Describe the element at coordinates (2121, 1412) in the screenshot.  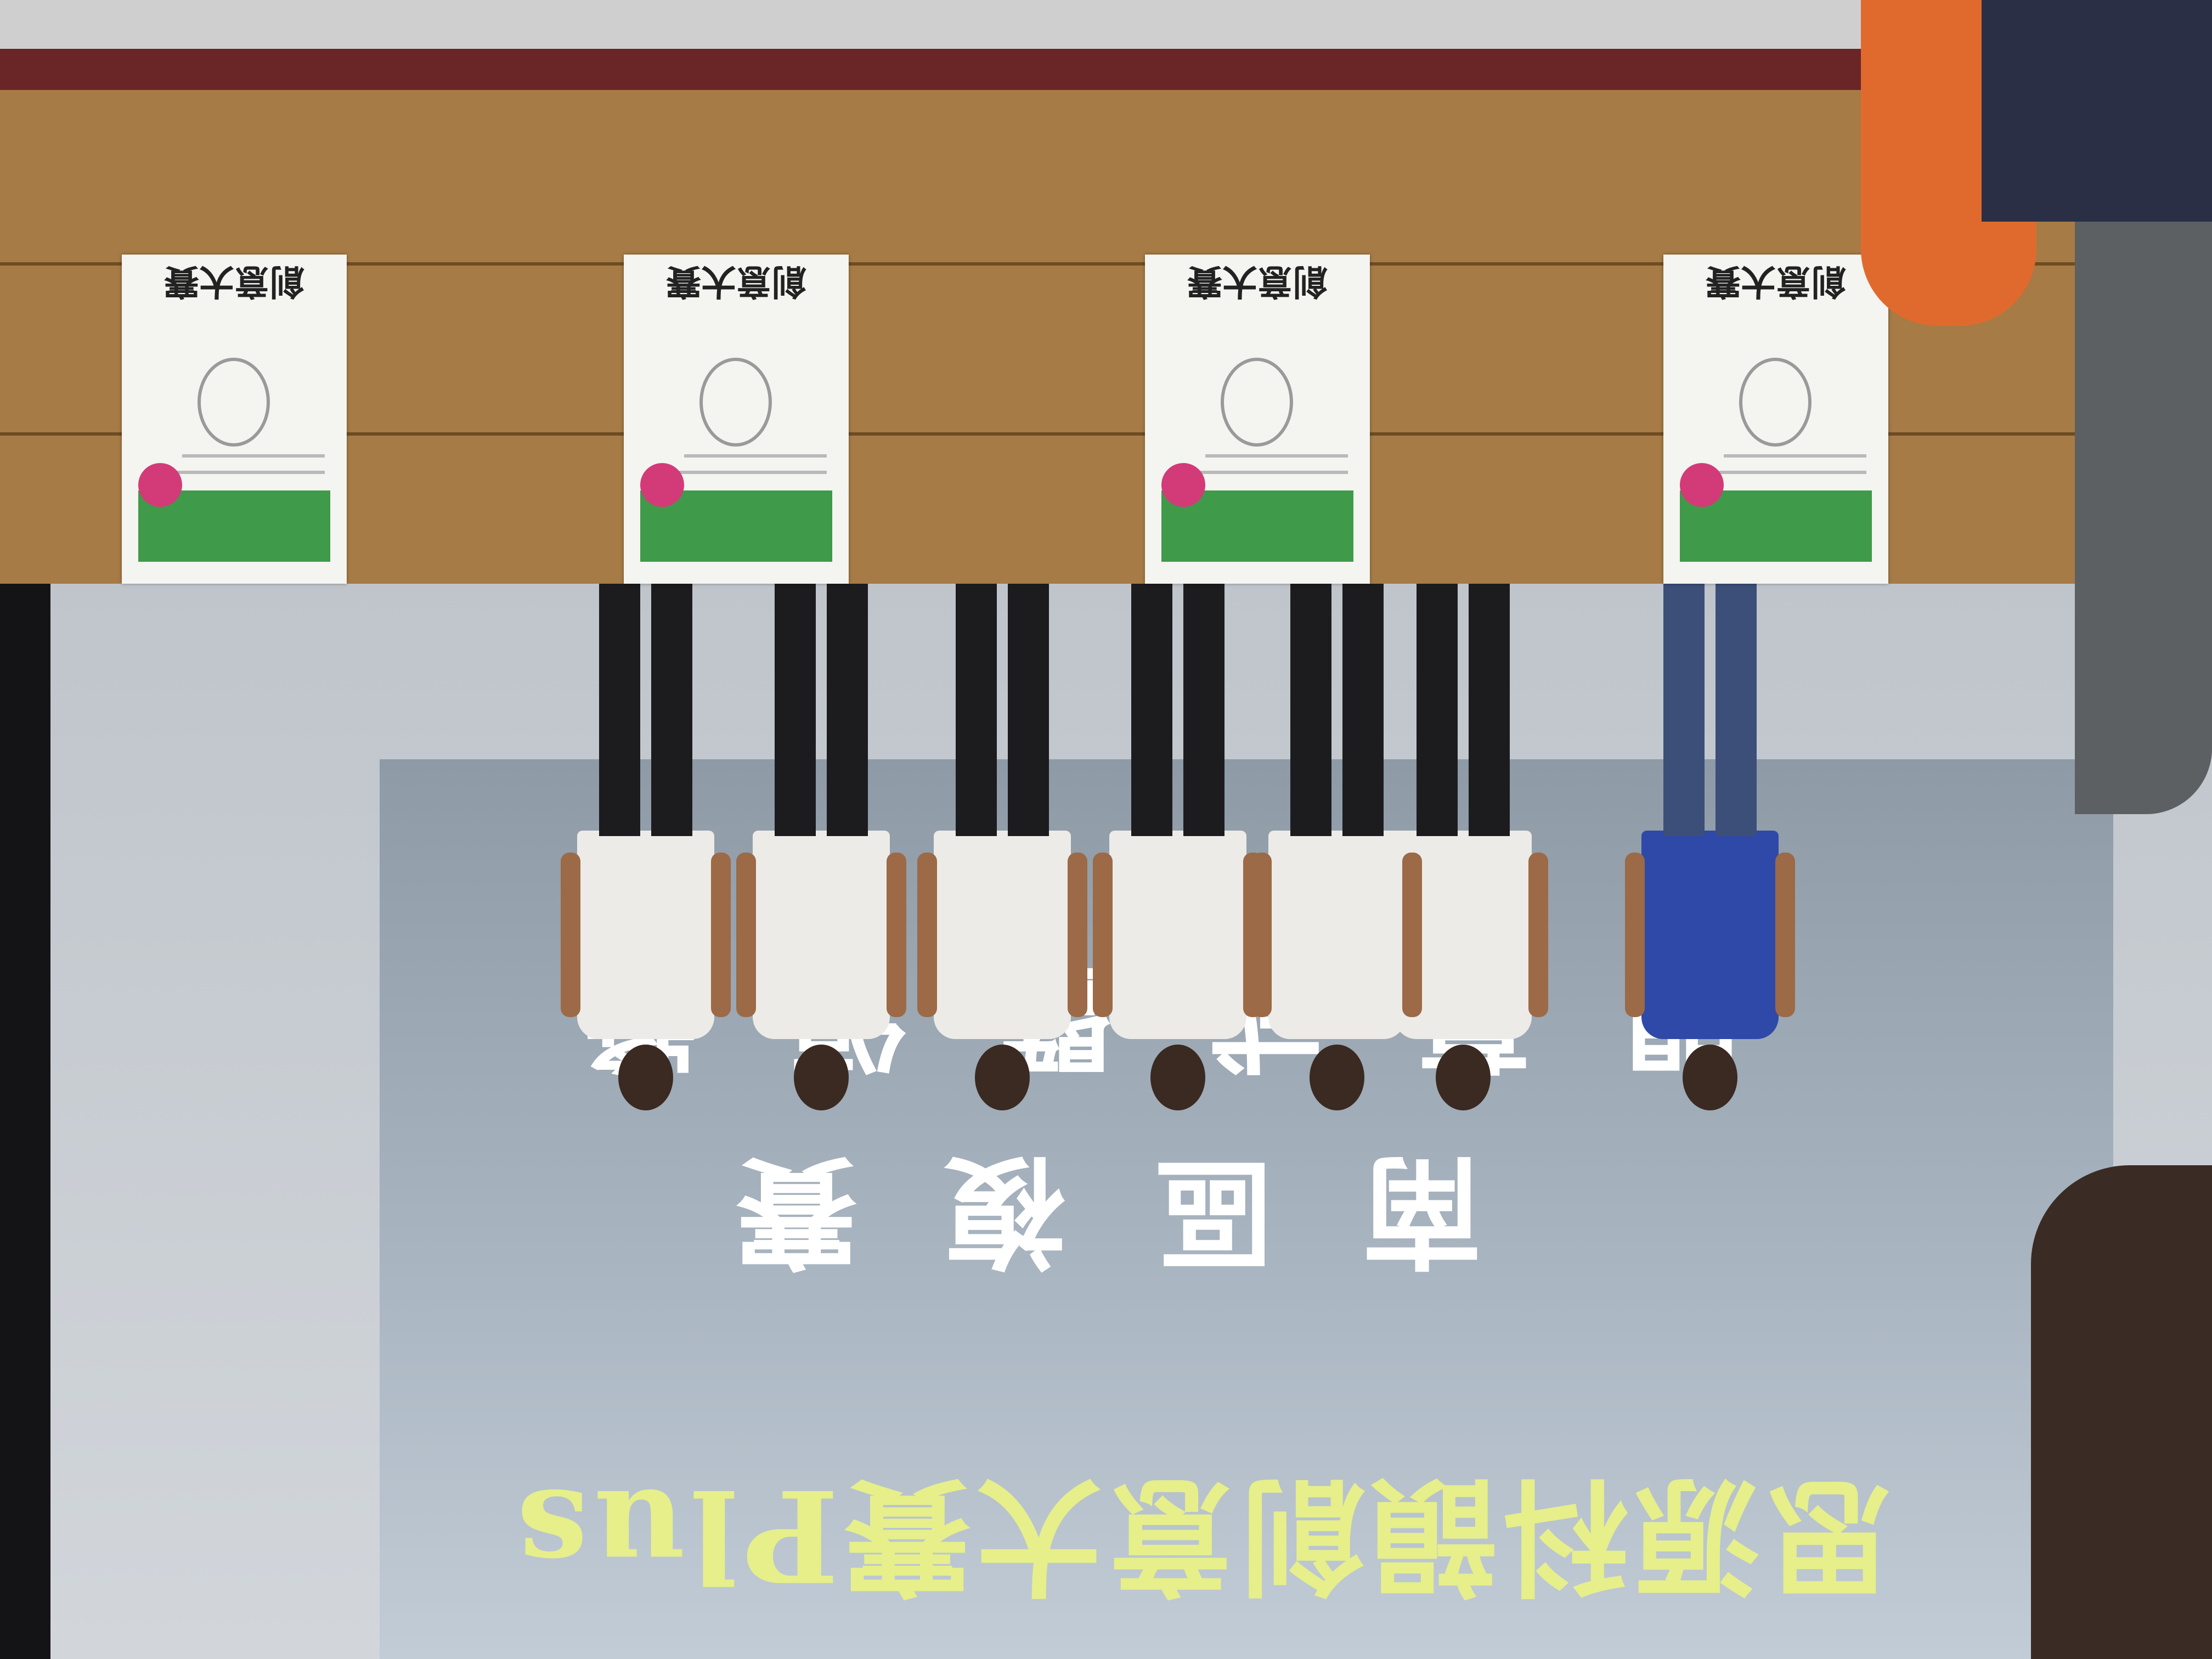
I see `audience-left-top` at that location.